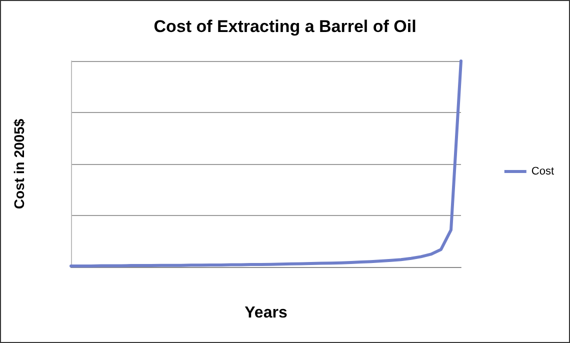 This screenshot has height=343, width=570. I want to click on x-axis-title: Years, so click(266, 313).